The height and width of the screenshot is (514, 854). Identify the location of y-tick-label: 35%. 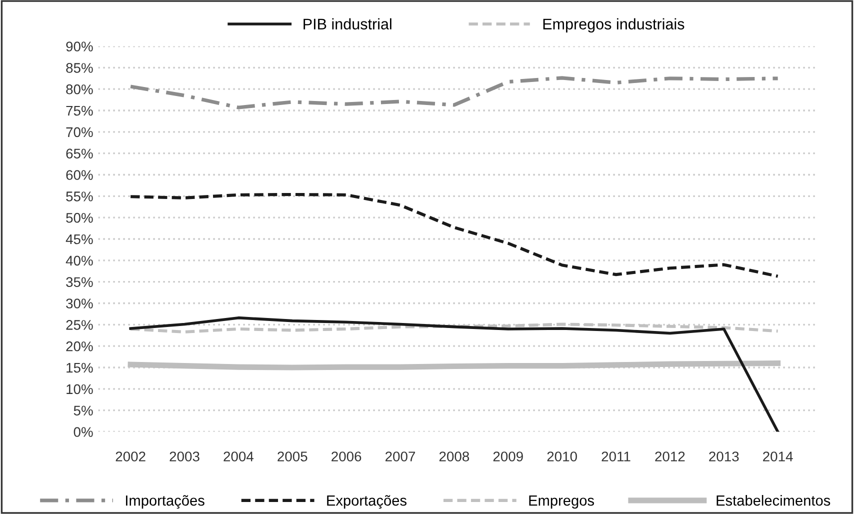
(79, 282).